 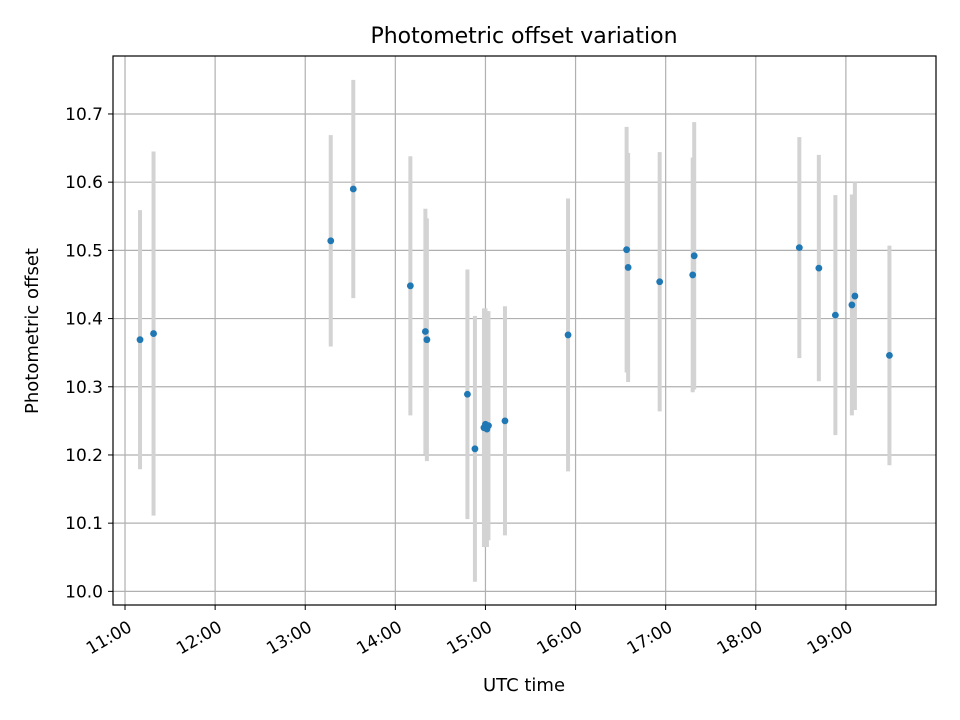 I want to click on y-tick-label: 10.3, so click(x=84, y=388).